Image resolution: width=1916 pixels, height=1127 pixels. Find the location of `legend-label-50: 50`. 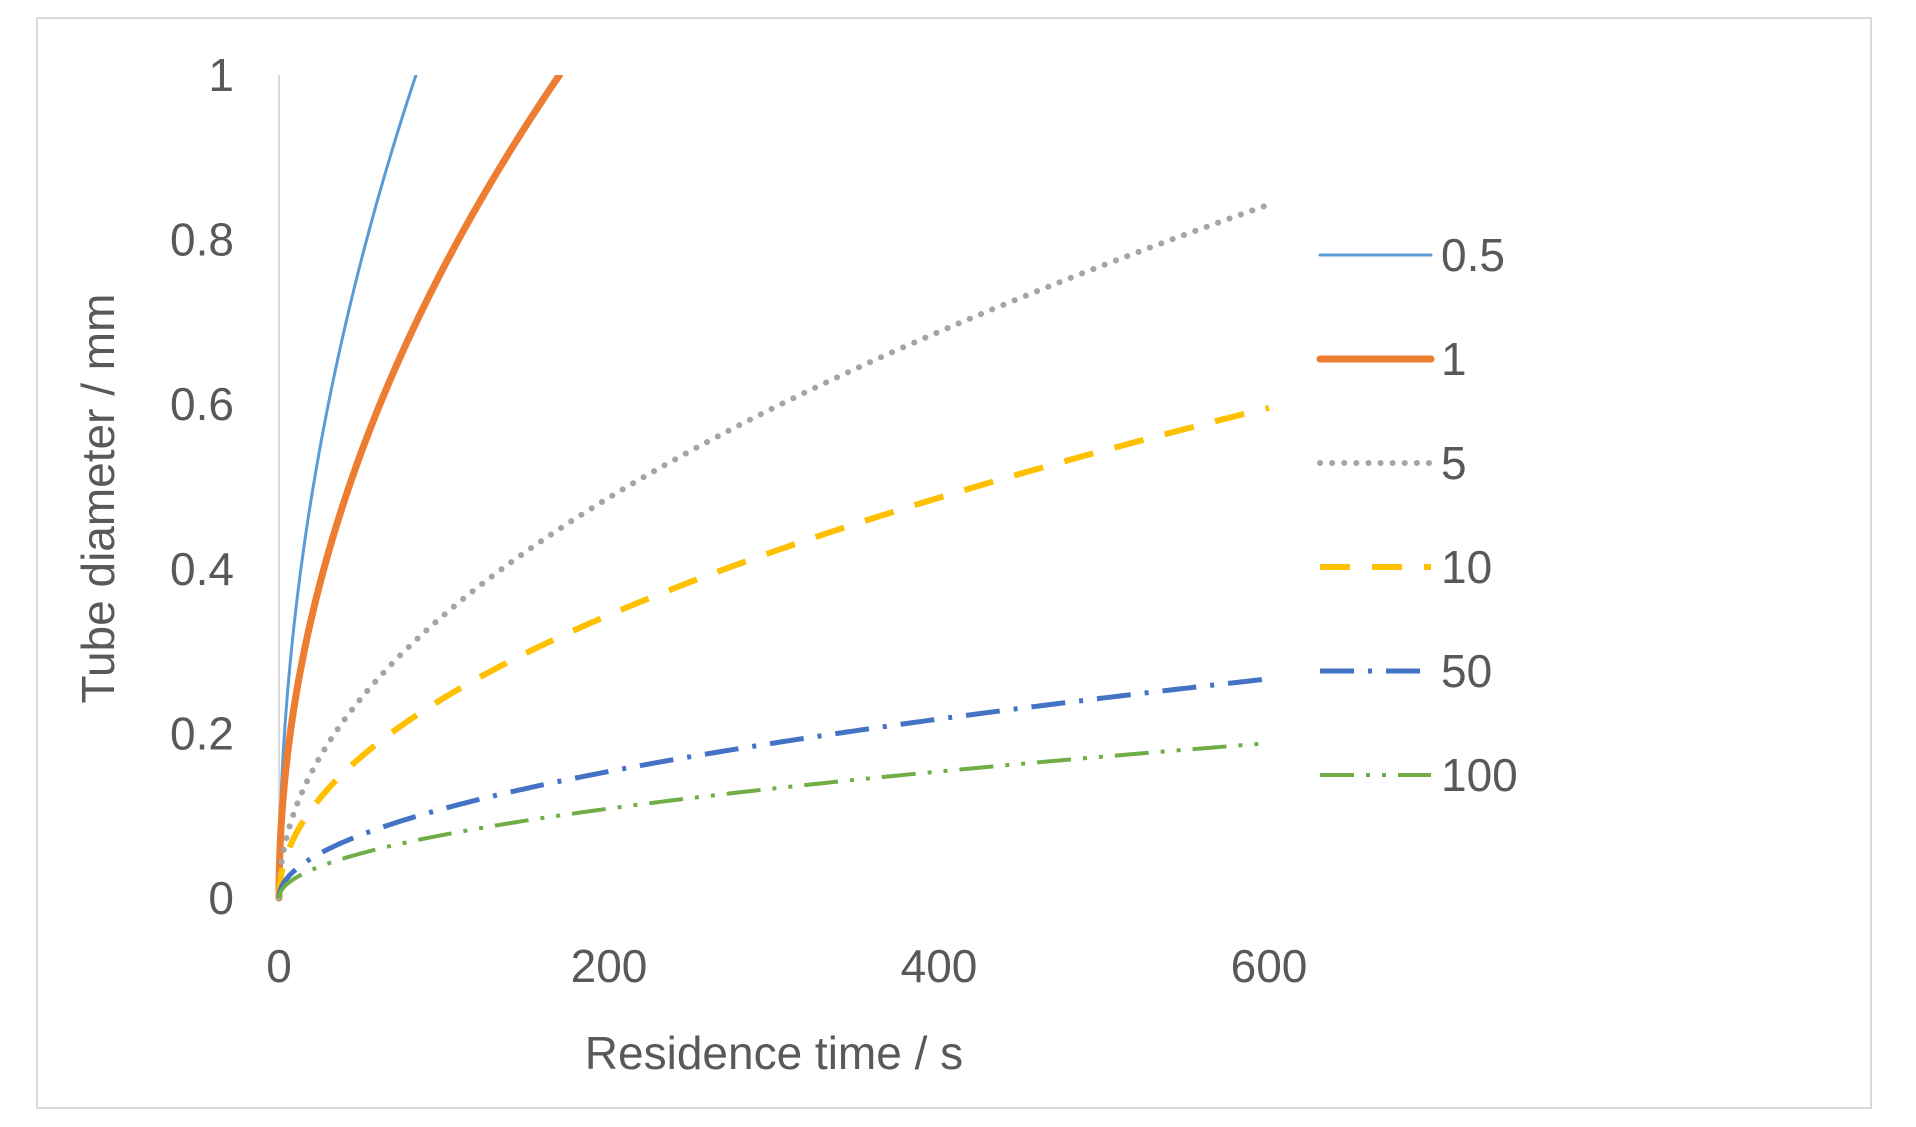

legend-label-50: 50 is located at coordinates (1466, 671).